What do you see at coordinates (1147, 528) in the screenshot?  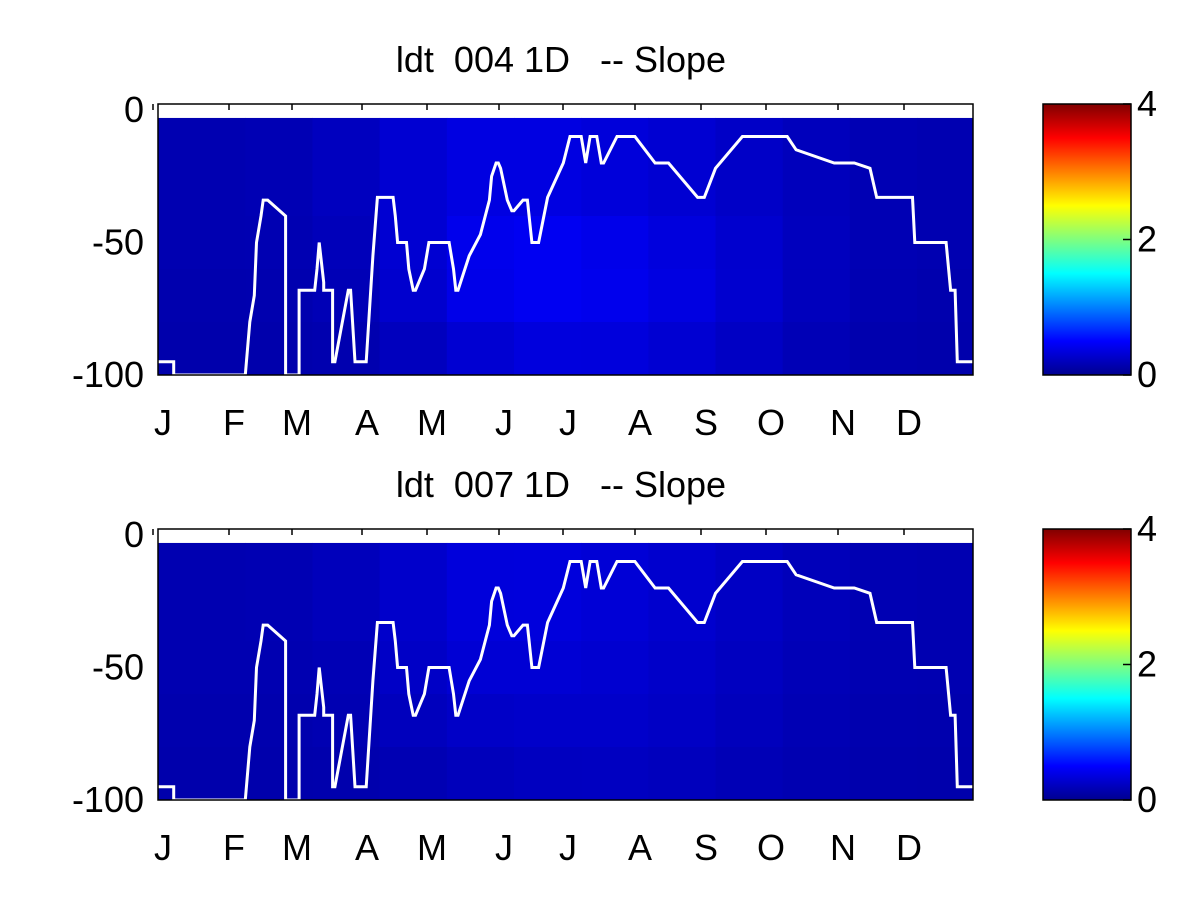 I see `colorbar-tick-label: 4` at bounding box center [1147, 528].